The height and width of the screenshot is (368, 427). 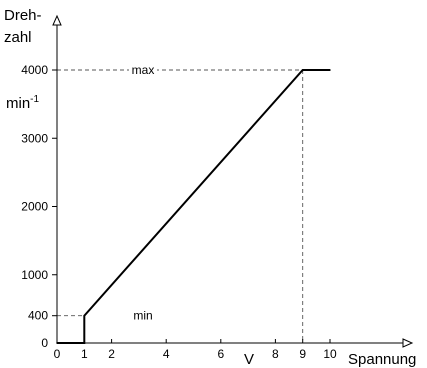 What do you see at coordinates (408, 343) in the screenshot?
I see `x-axis-arrowhead` at bounding box center [408, 343].